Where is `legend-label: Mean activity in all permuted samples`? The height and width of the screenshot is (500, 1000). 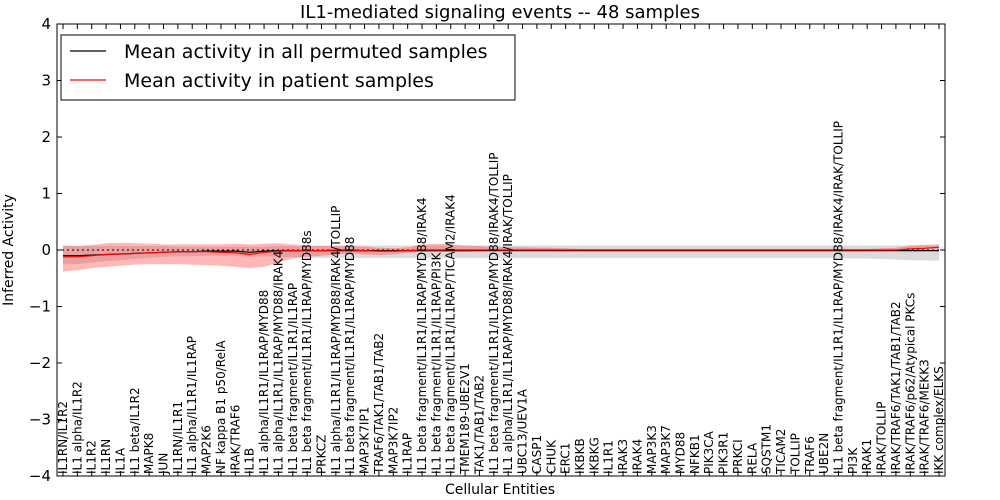 legend-label: Mean activity in all permuted samples is located at coordinates (305, 52).